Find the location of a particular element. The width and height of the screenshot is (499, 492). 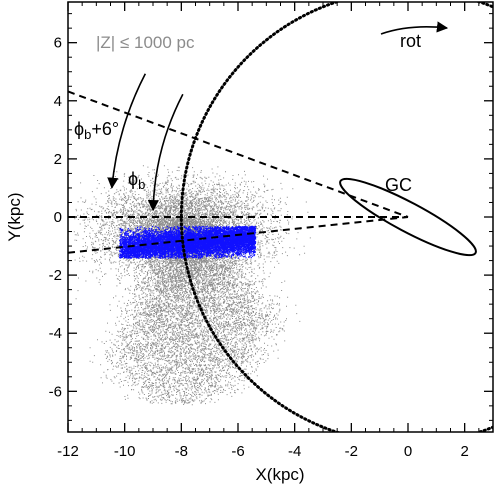

blue-star-scatter is located at coordinates (188, 242).